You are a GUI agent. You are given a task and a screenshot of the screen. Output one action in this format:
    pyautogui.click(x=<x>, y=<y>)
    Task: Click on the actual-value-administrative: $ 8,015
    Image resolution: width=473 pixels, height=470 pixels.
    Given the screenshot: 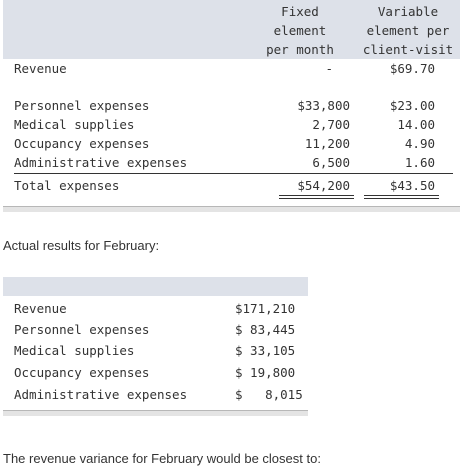 What is the action you would take?
    pyautogui.click(x=269, y=394)
    